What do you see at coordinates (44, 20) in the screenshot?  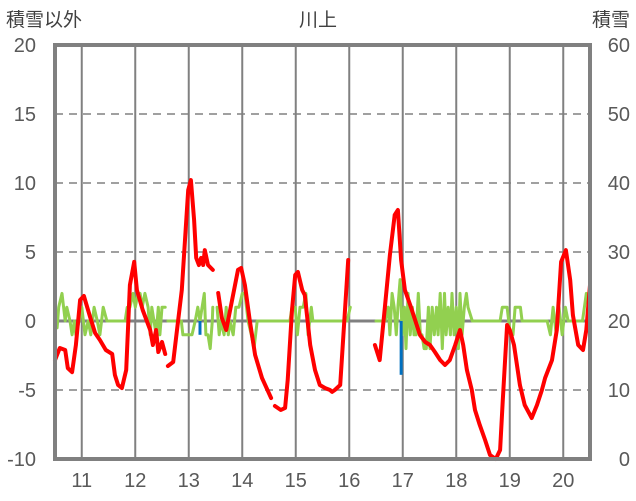 I see `left-axis-title: 積雪以外` at bounding box center [44, 20].